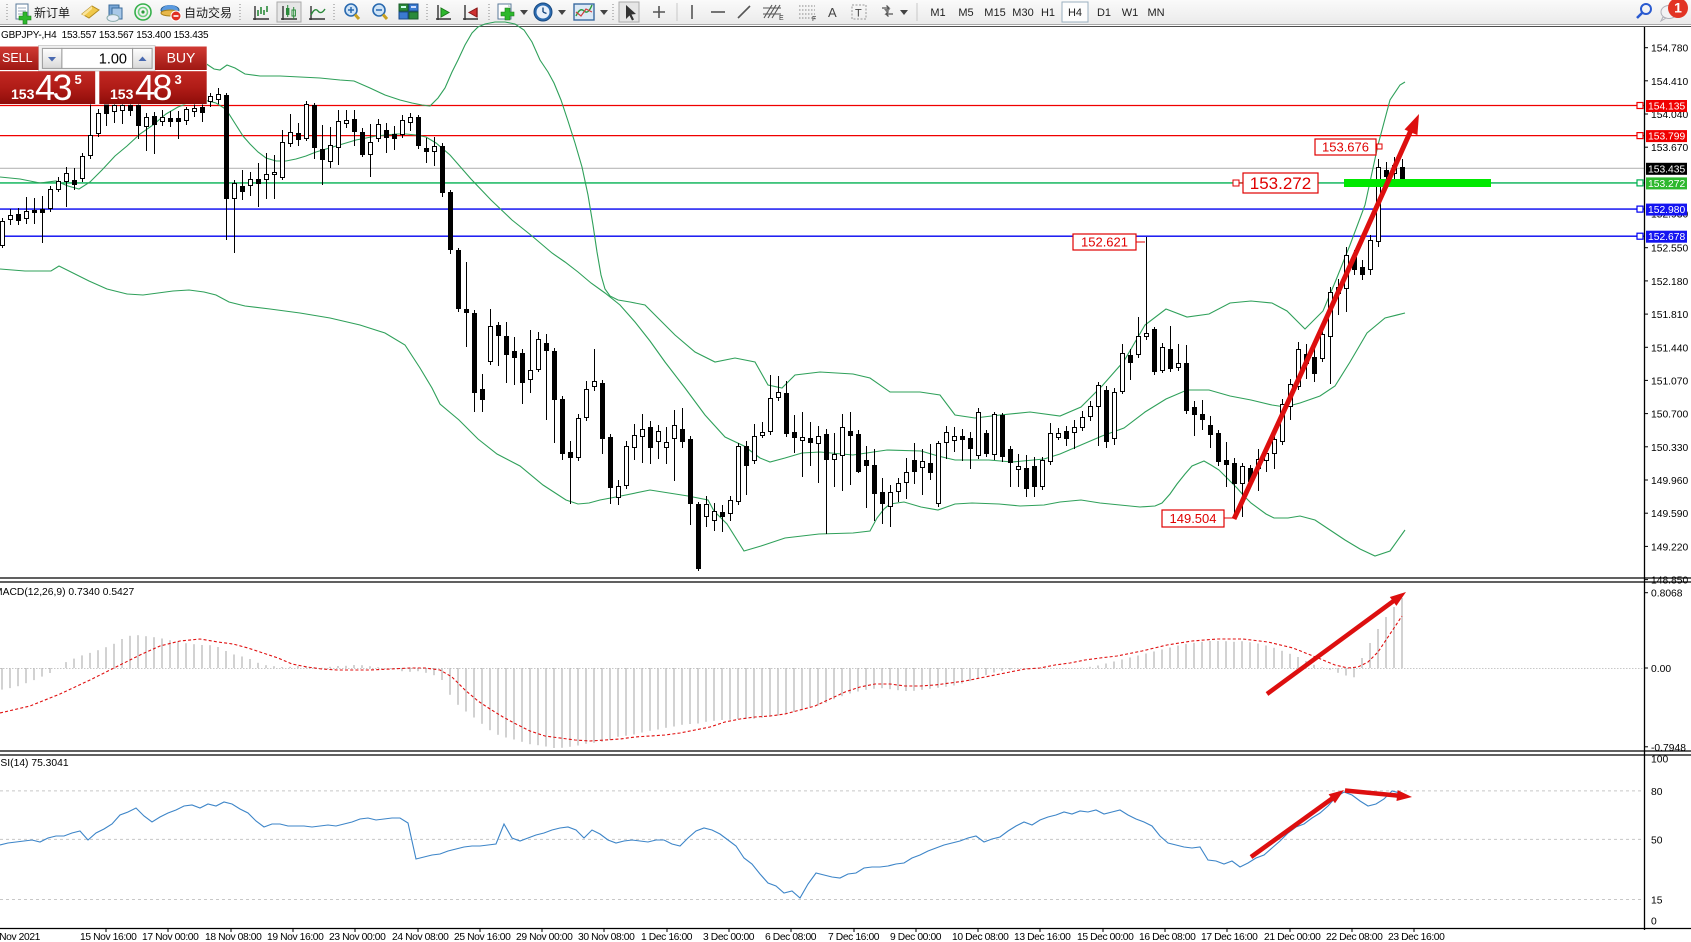 This screenshot has height=942, width=1691. Describe the element at coordinates (1104, 13) in the screenshot. I see `svg-text: D1` at that location.